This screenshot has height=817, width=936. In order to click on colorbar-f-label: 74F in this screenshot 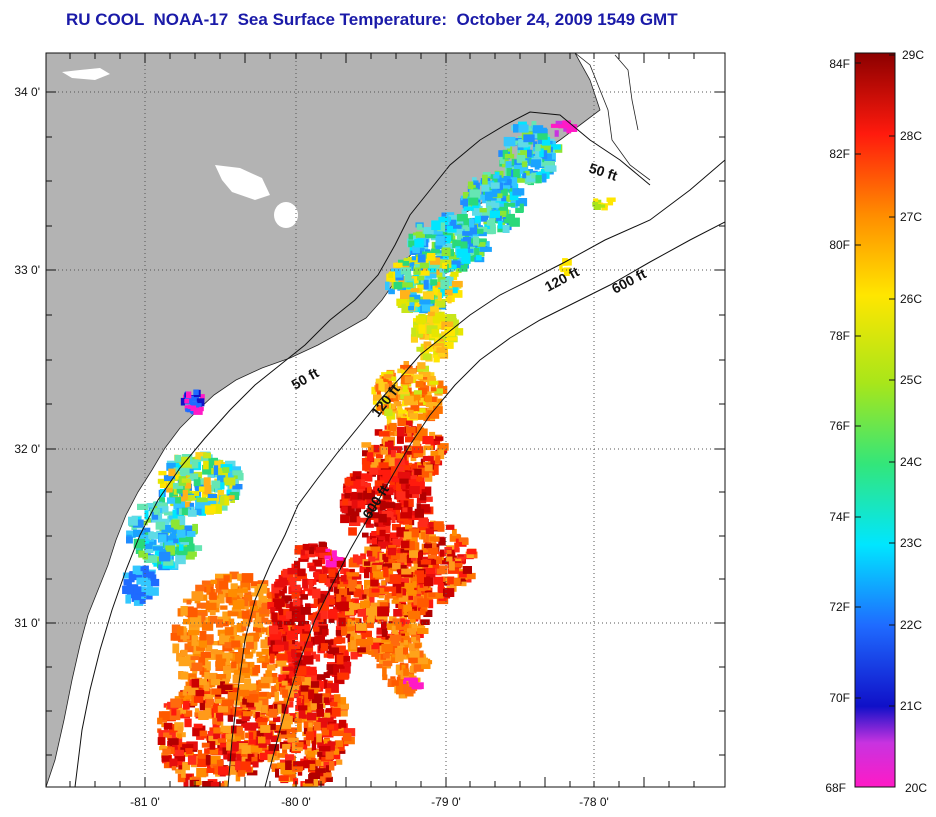, I will do `click(839, 517)`.